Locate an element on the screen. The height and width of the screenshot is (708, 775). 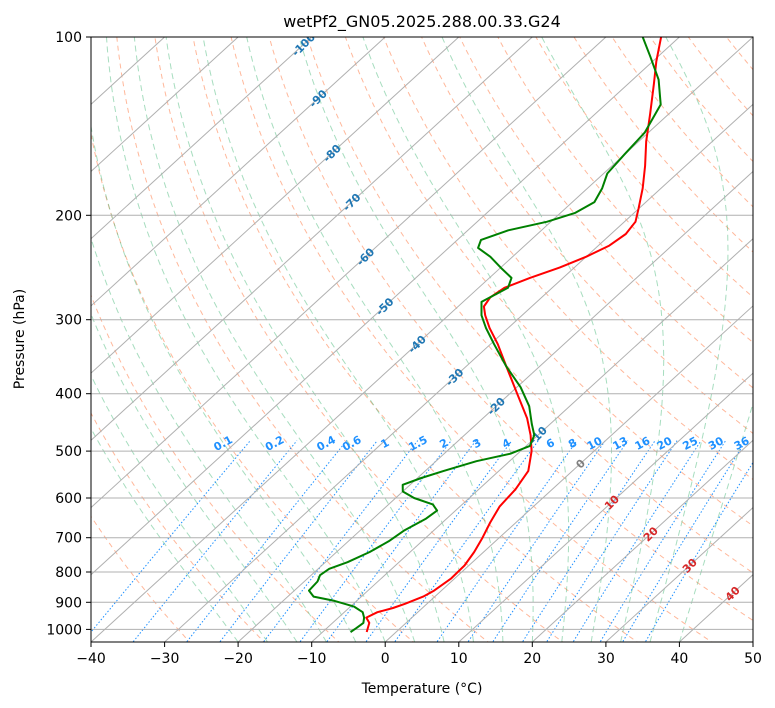
mixing-ratio-label: 36 is located at coordinates (742, 443).